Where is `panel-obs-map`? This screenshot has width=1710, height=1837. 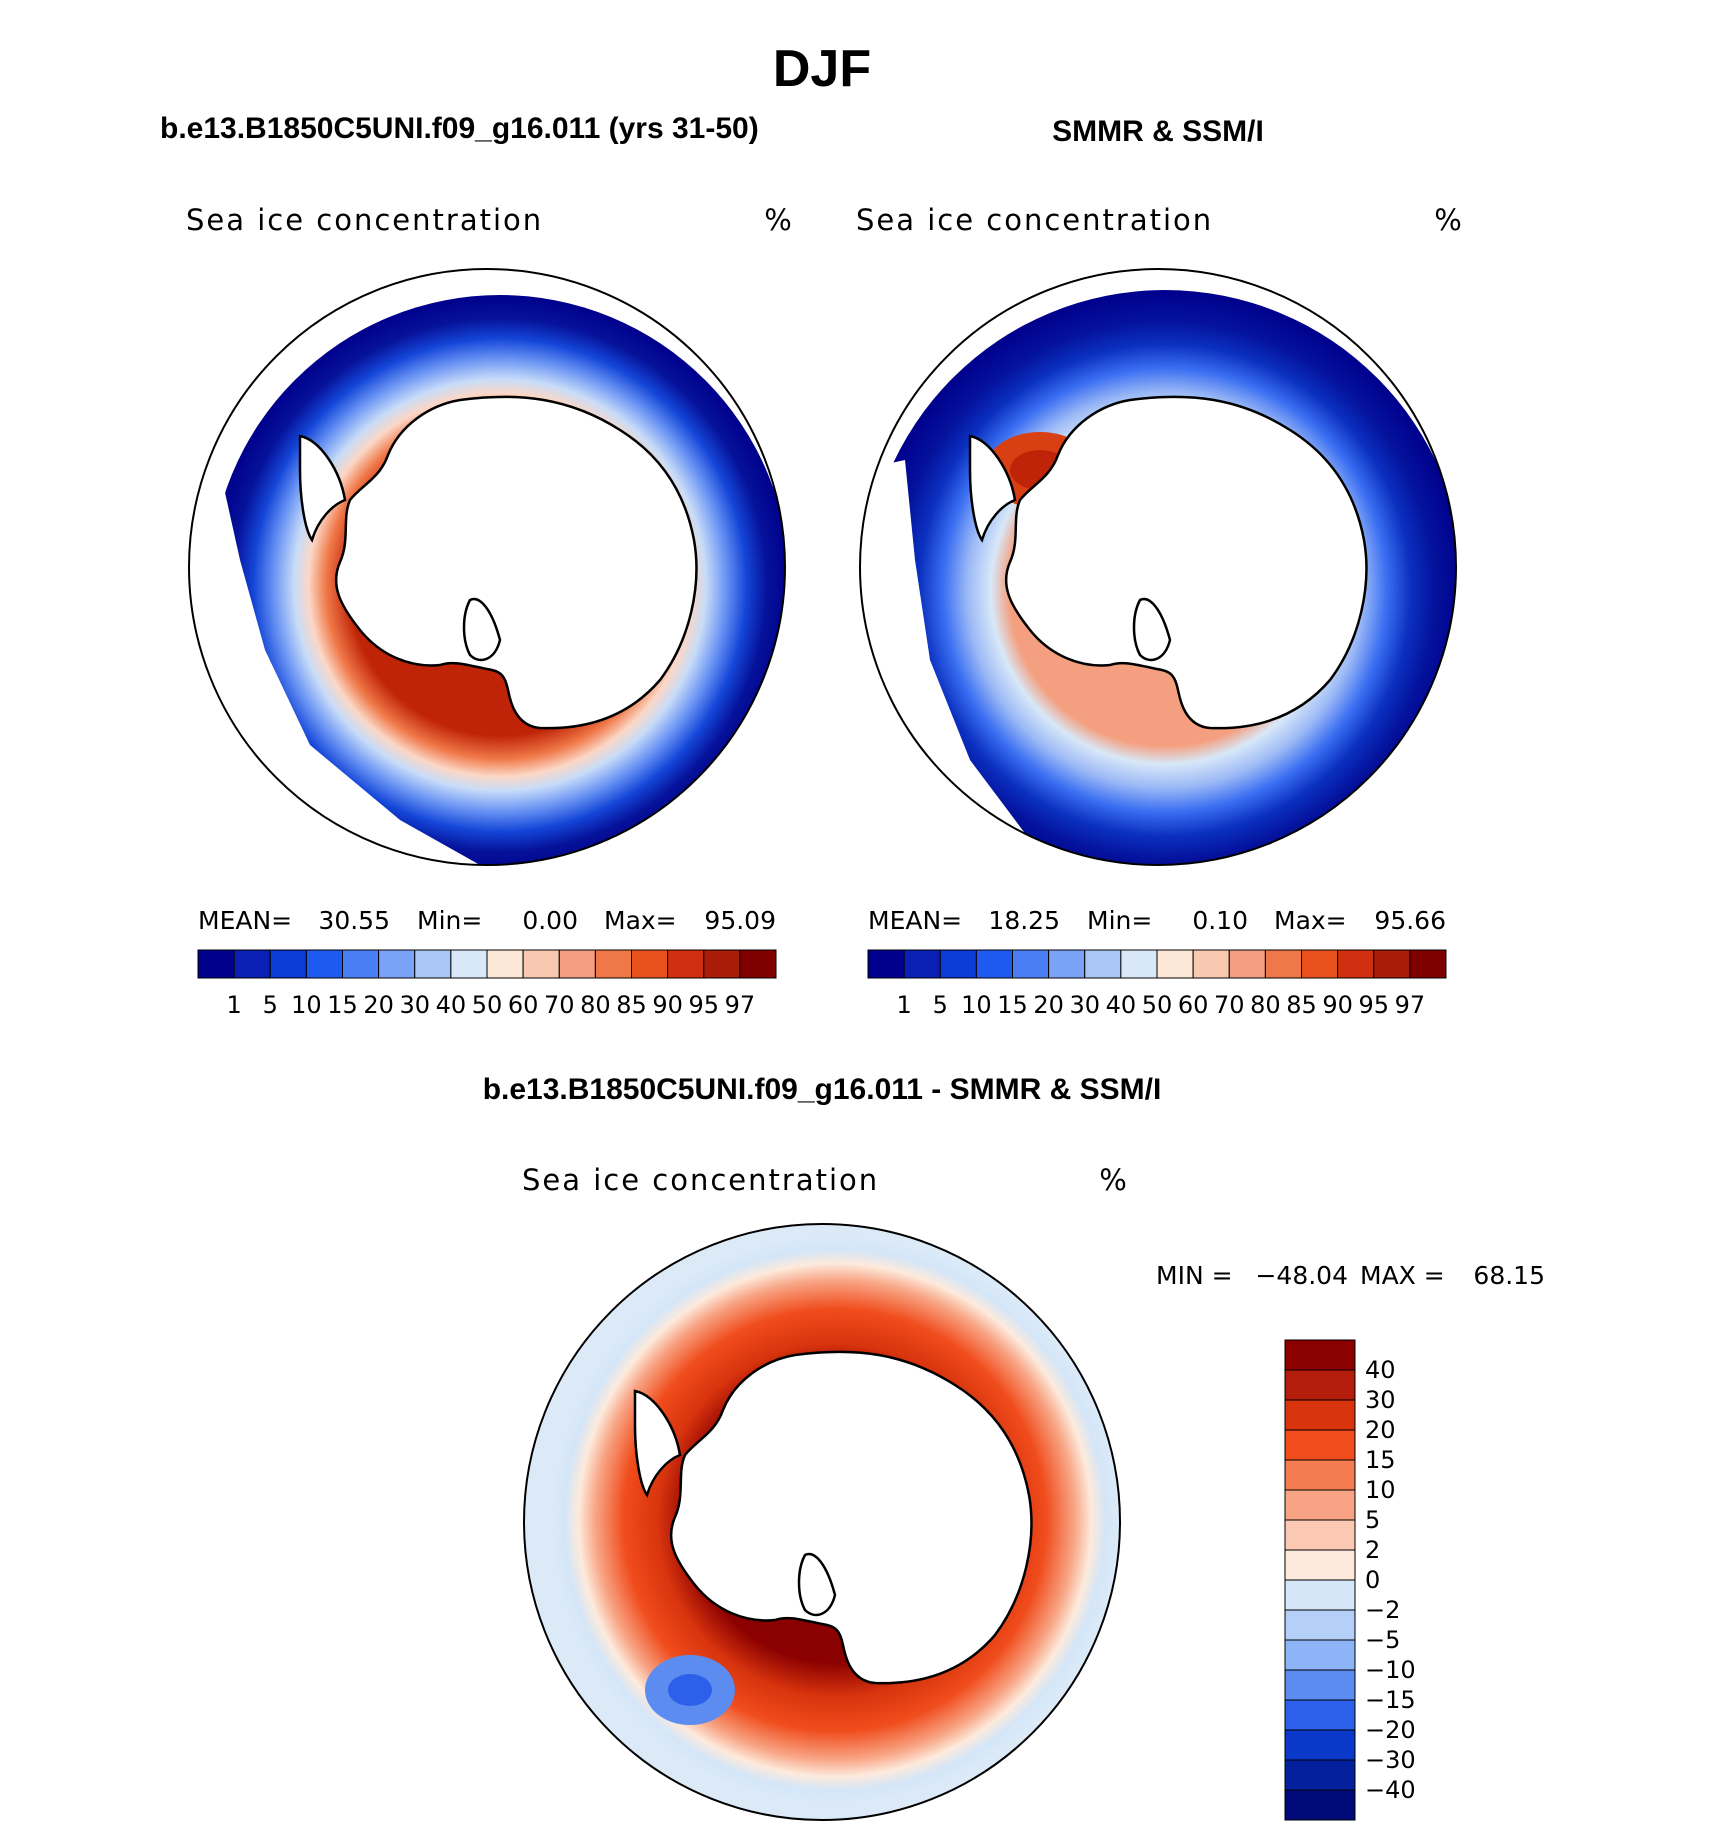
panel-obs-map is located at coordinates (1158, 567).